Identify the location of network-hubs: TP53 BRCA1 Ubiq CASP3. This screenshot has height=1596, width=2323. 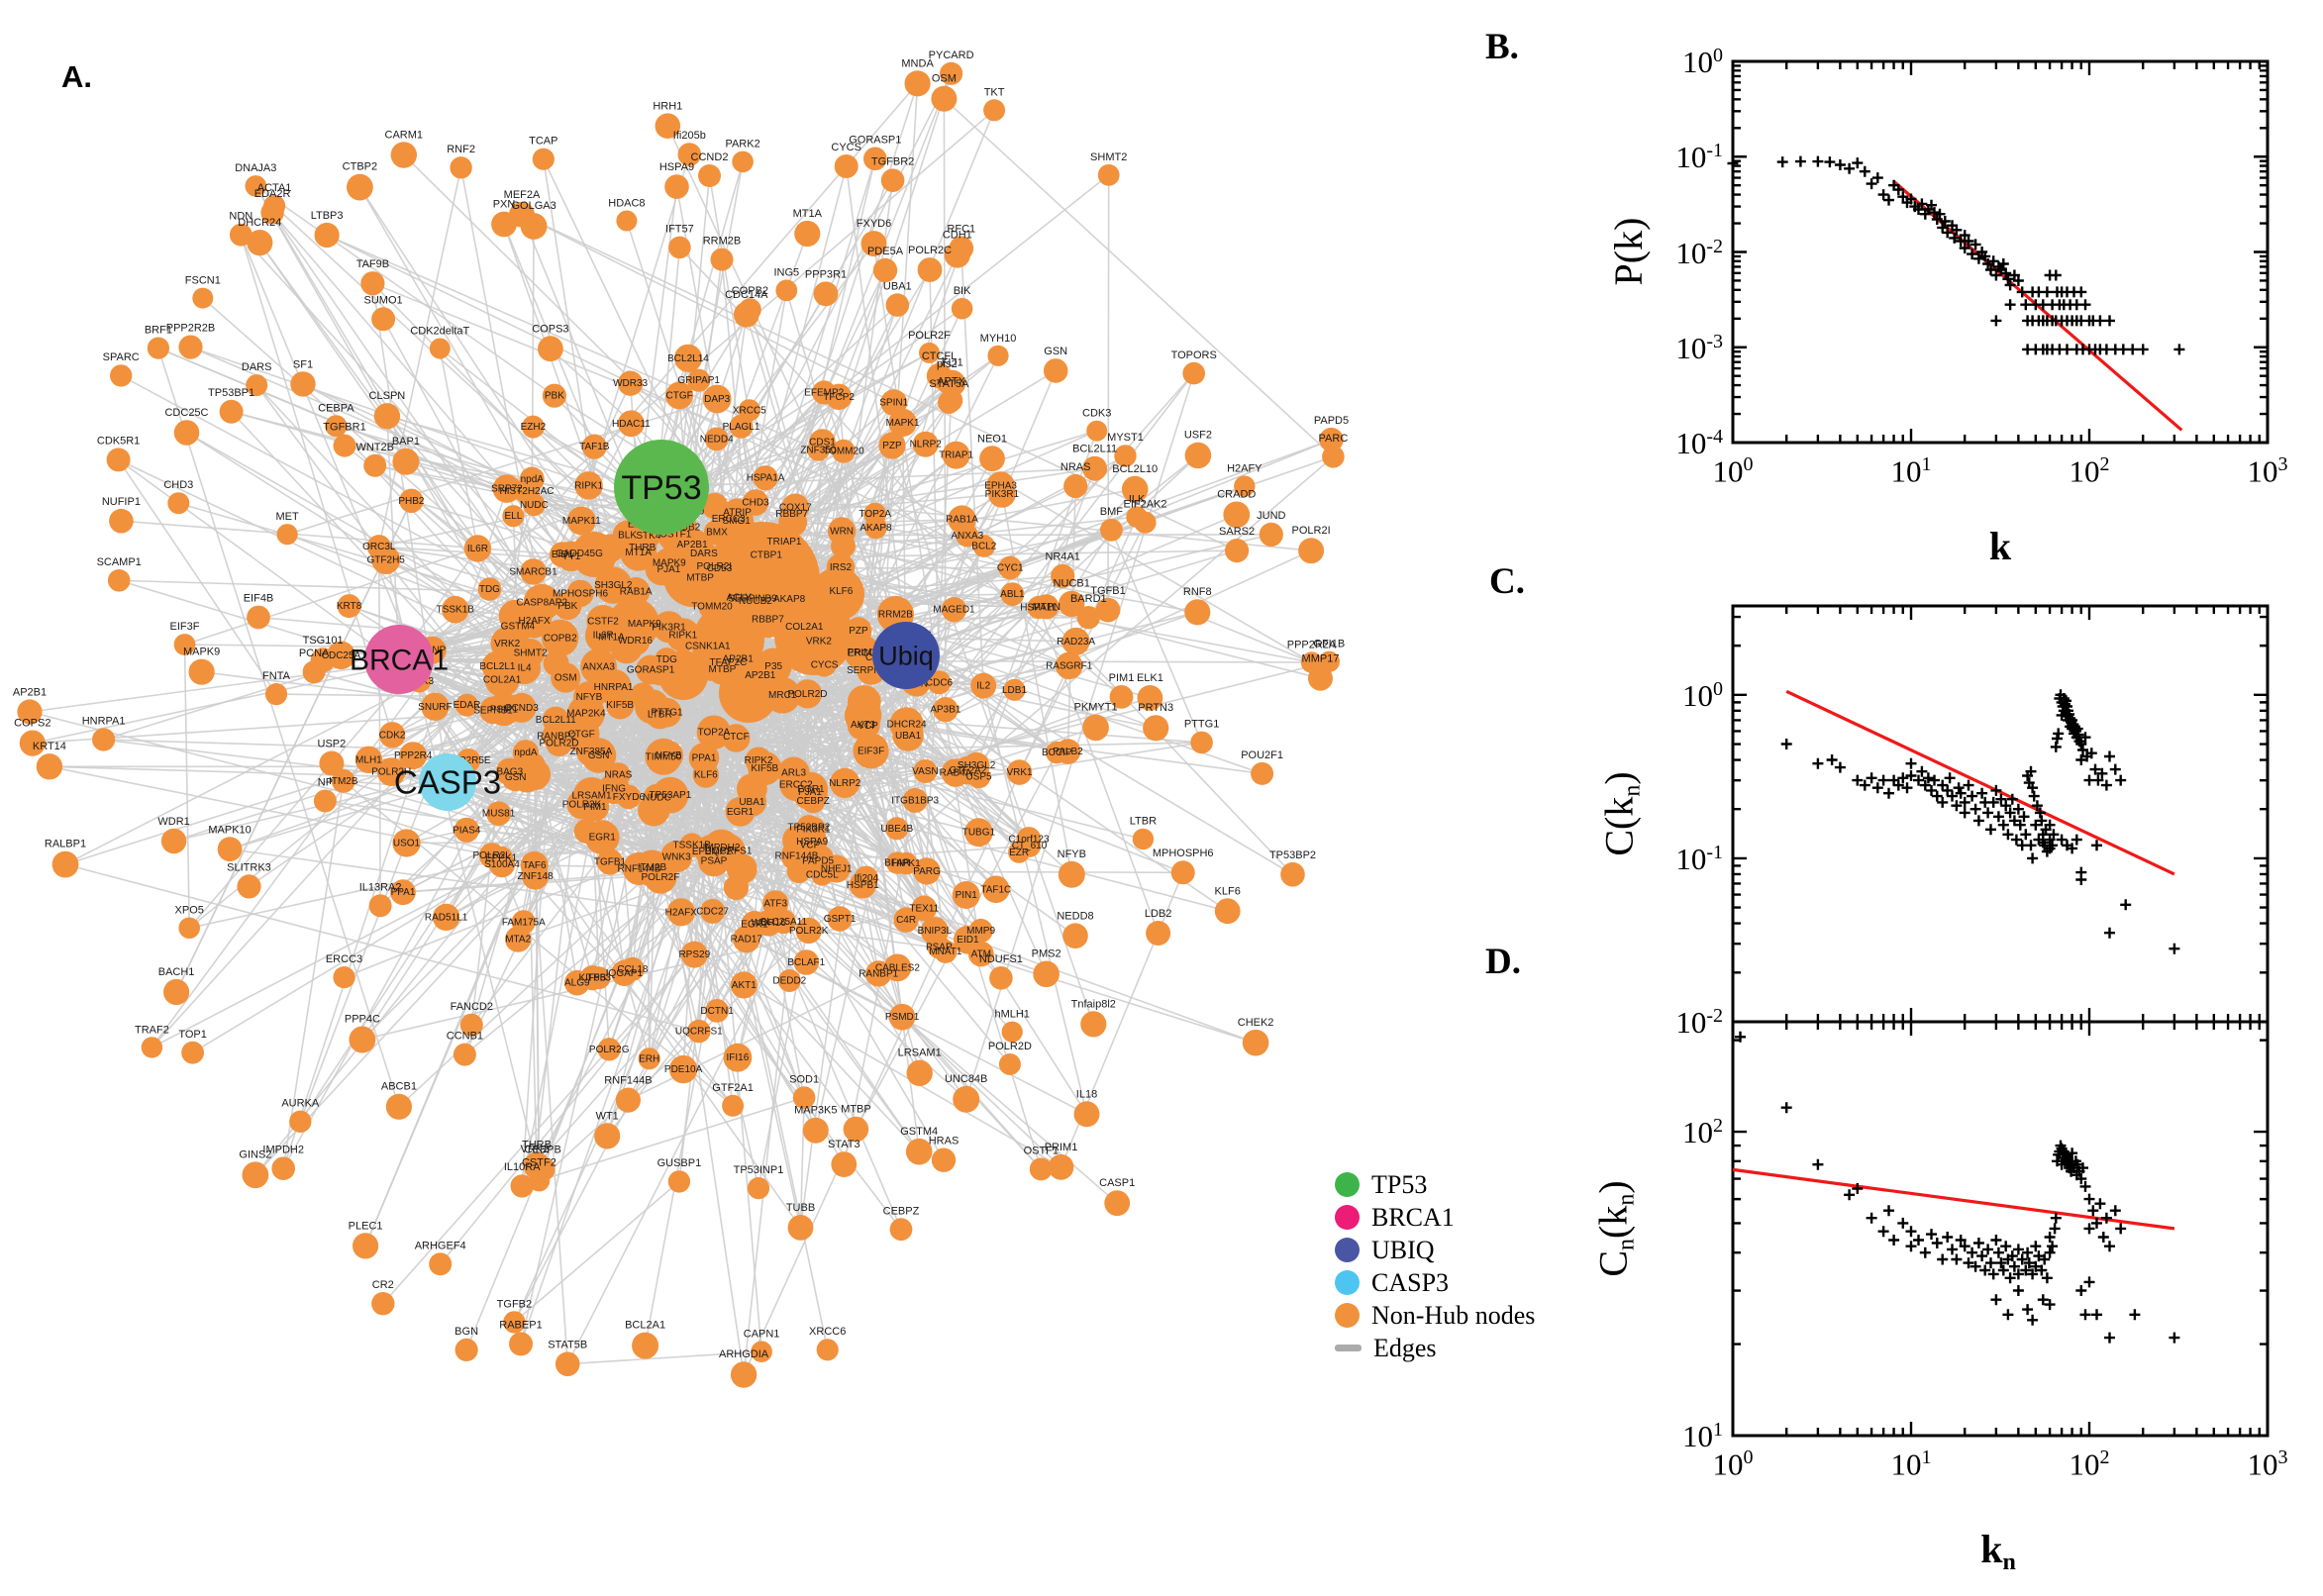
(645, 625).